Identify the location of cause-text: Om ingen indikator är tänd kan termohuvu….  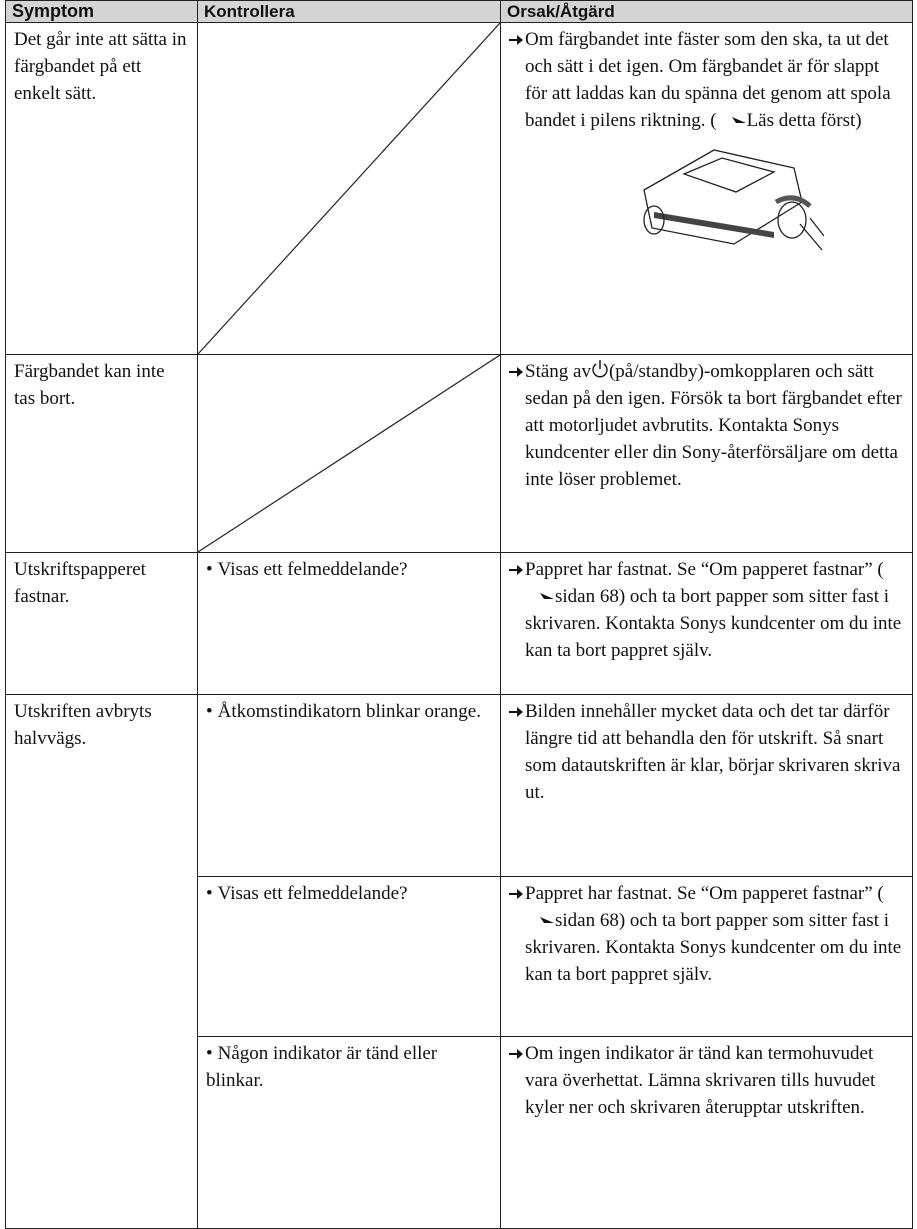
(706, 1080).